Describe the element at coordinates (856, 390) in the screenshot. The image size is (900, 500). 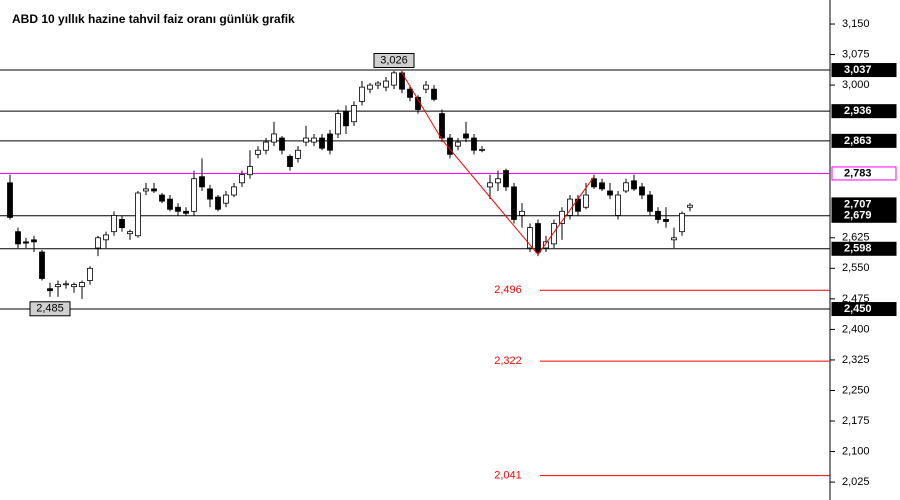
I see `y-tick-label: 2,250` at that location.